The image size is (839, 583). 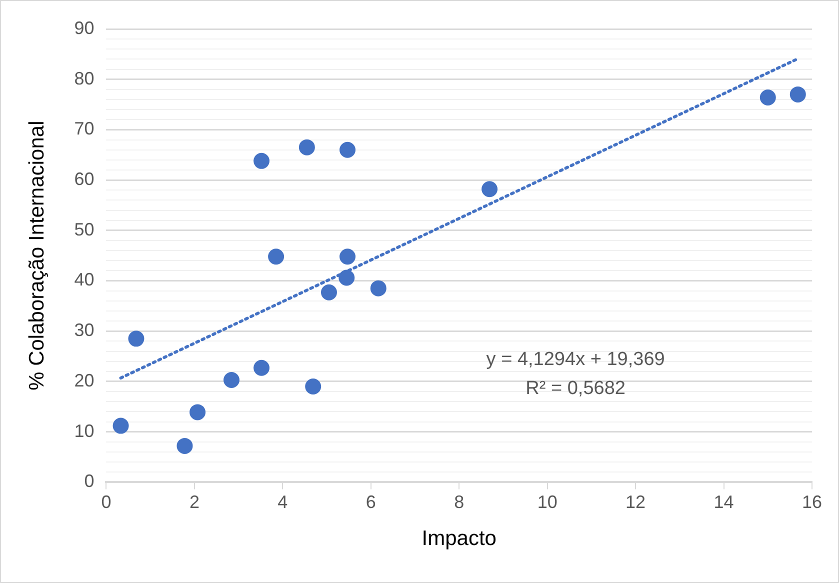 I want to click on annotation: y = 4,1294x + 19,369, so click(x=575, y=359).